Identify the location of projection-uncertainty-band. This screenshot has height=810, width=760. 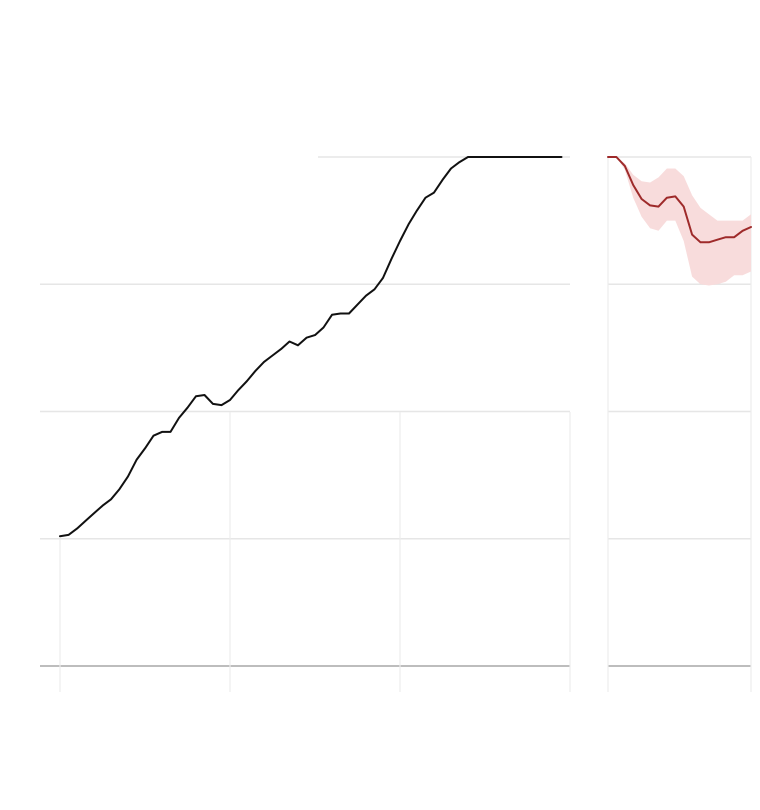
(679, 221).